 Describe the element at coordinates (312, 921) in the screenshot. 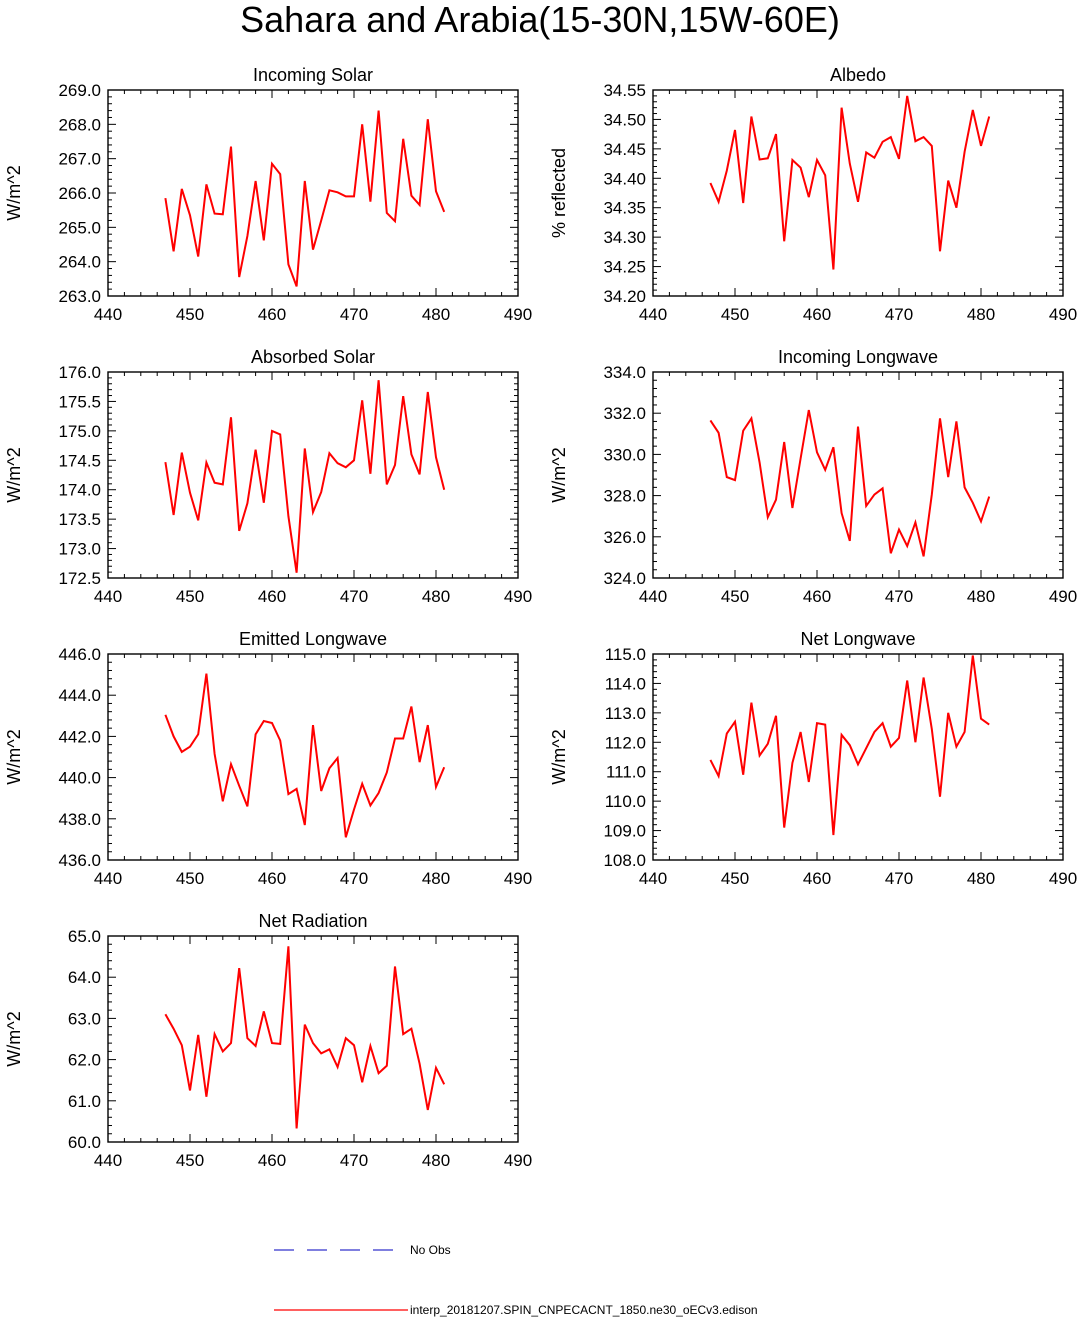

I see `panel-title: Net Radiation` at that location.